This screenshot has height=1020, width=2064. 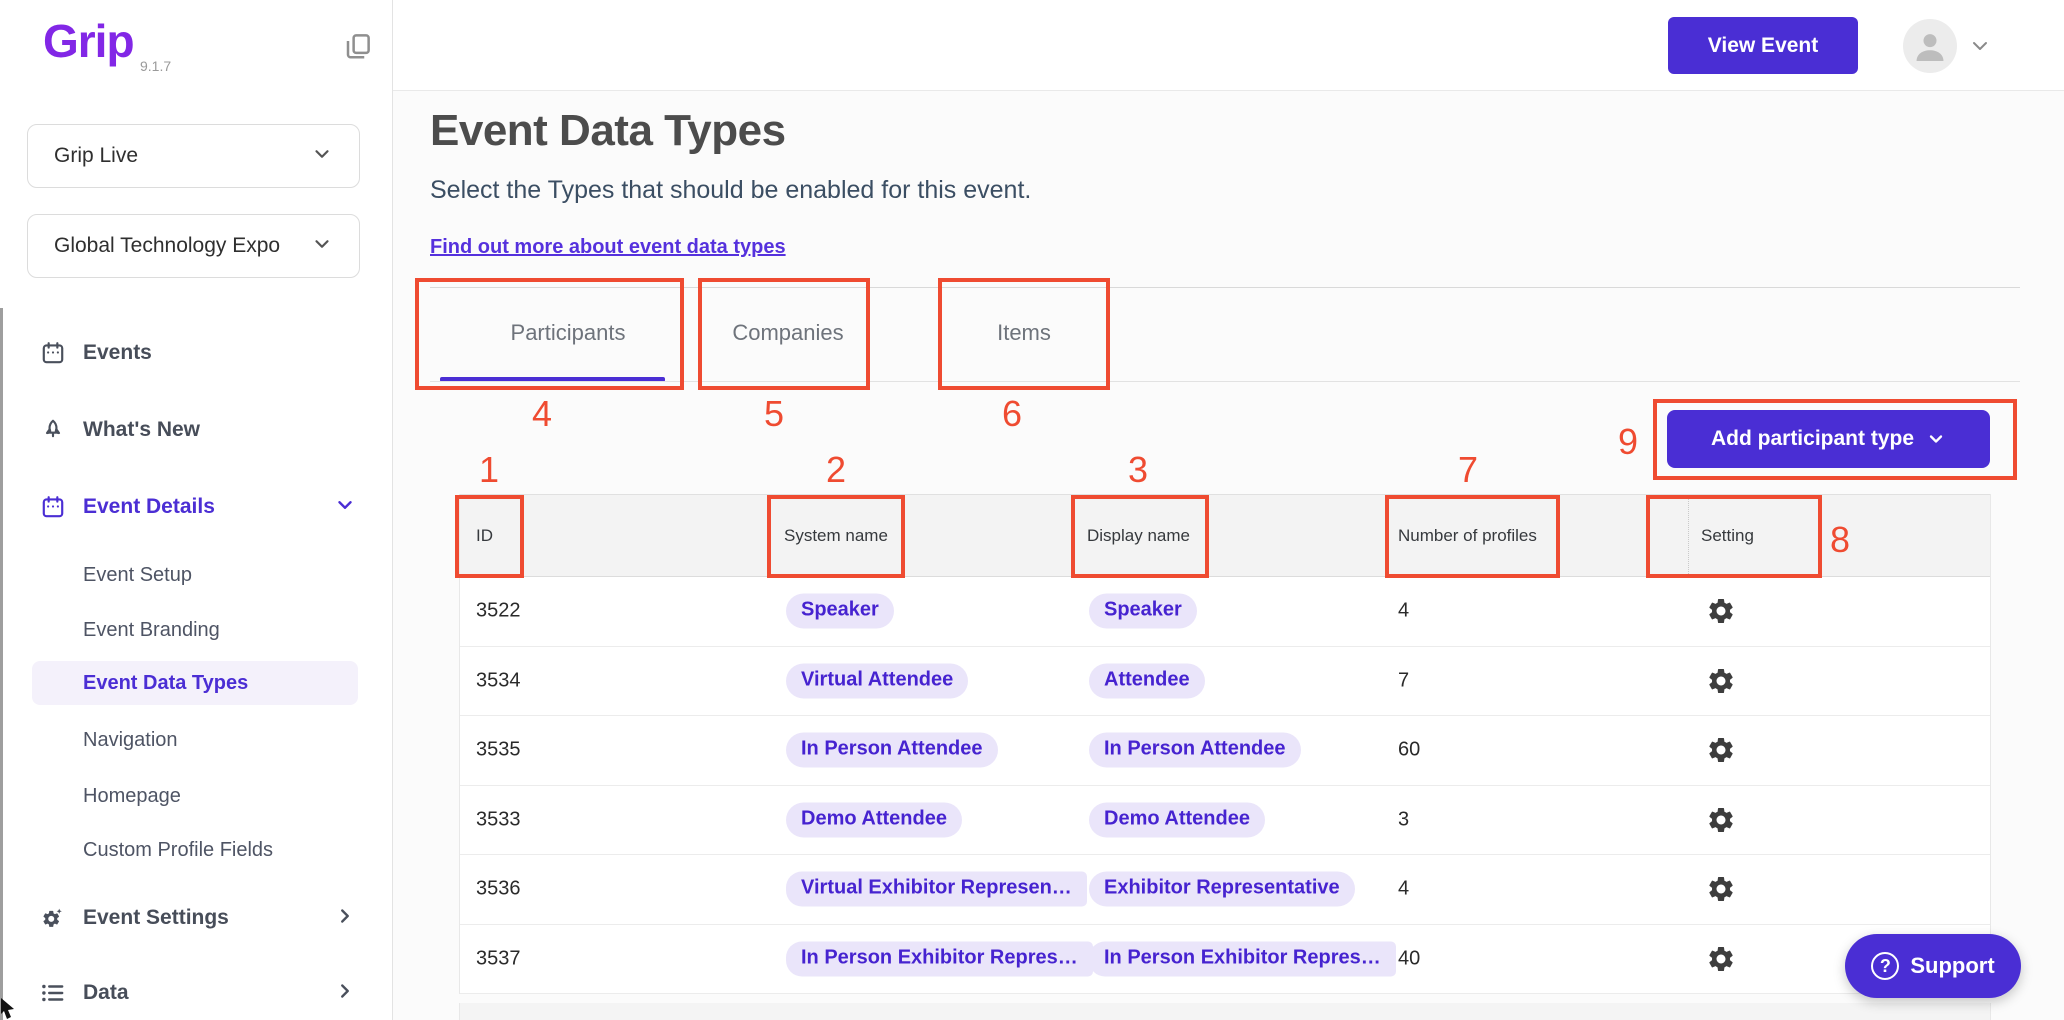 What do you see at coordinates (498, 749) in the screenshot?
I see `row-id: 3535` at bounding box center [498, 749].